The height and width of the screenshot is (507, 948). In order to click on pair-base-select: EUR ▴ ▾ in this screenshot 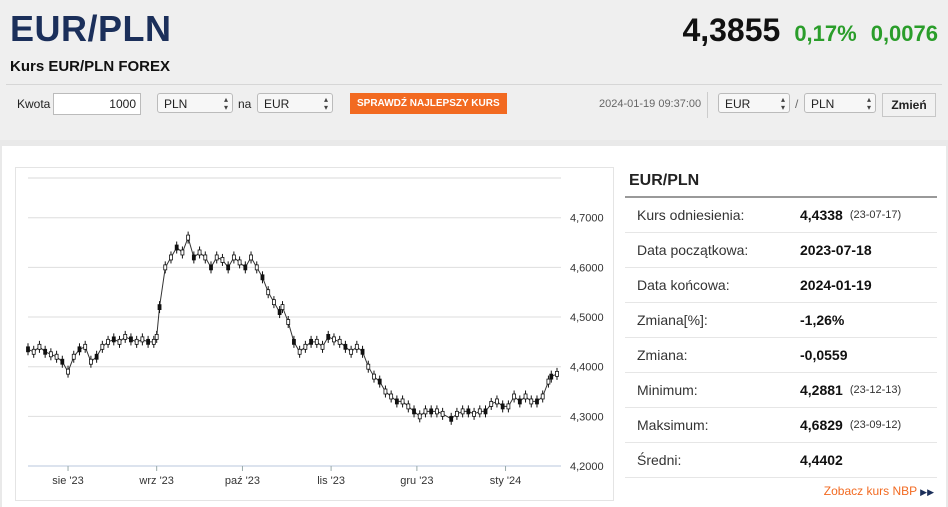, I will do `click(754, 103)`.